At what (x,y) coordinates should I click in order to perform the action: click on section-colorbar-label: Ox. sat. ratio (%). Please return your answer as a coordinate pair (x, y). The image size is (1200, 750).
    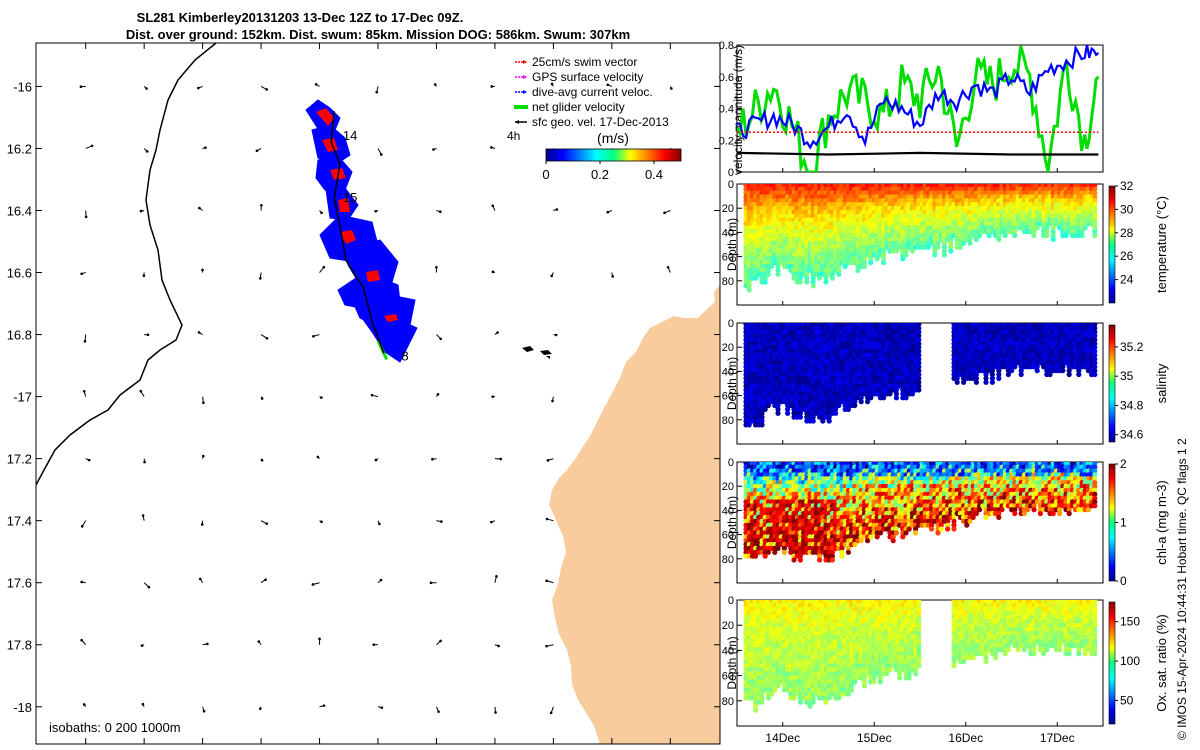
    Looking at the image, I should click on (1161, 663).